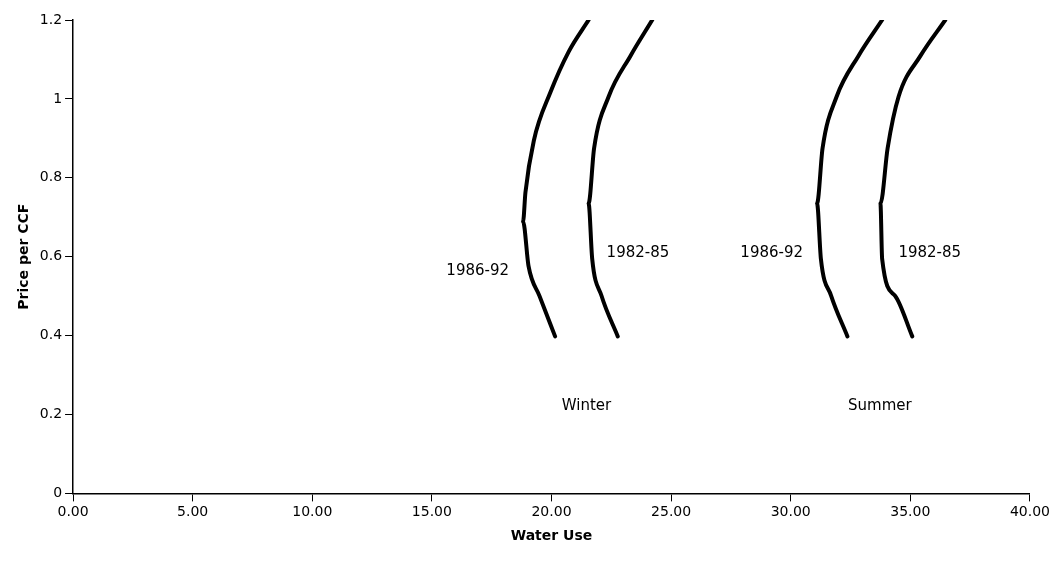  Describe the element at coordinates (586, 405) in the screenshot. I see `annotation: Winter` at that location.